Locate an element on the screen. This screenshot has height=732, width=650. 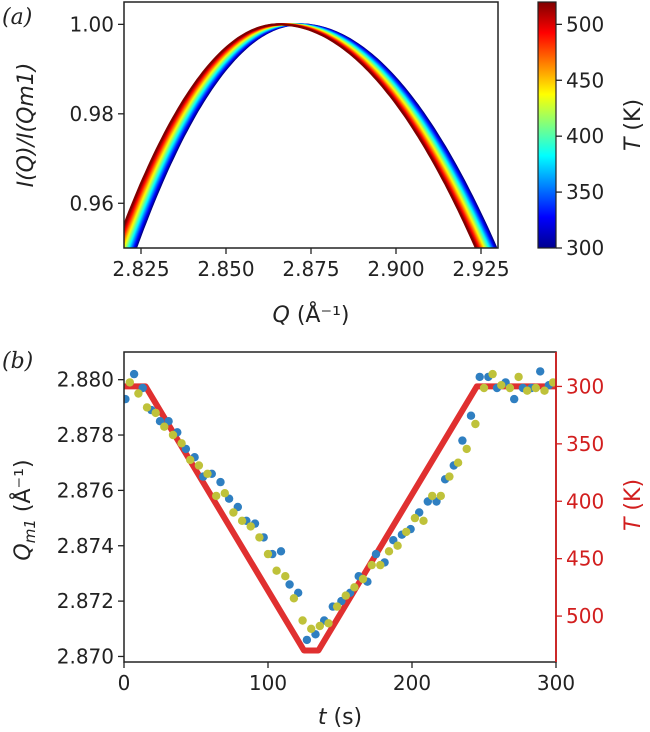
y-tick-label: 2.874 is located at coordinates (85, 546).